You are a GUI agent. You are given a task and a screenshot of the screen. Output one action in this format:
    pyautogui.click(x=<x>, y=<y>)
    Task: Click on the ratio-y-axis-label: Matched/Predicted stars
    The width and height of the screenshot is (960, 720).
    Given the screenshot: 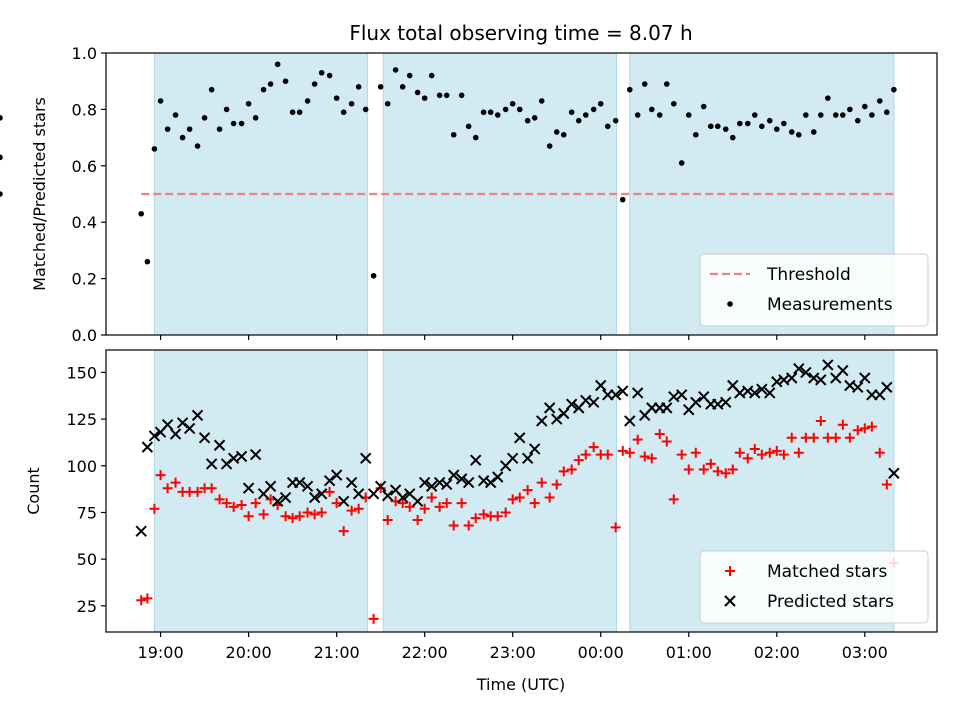 What is the action you would take?
    pyautogui.click(x=39, y=194)
    